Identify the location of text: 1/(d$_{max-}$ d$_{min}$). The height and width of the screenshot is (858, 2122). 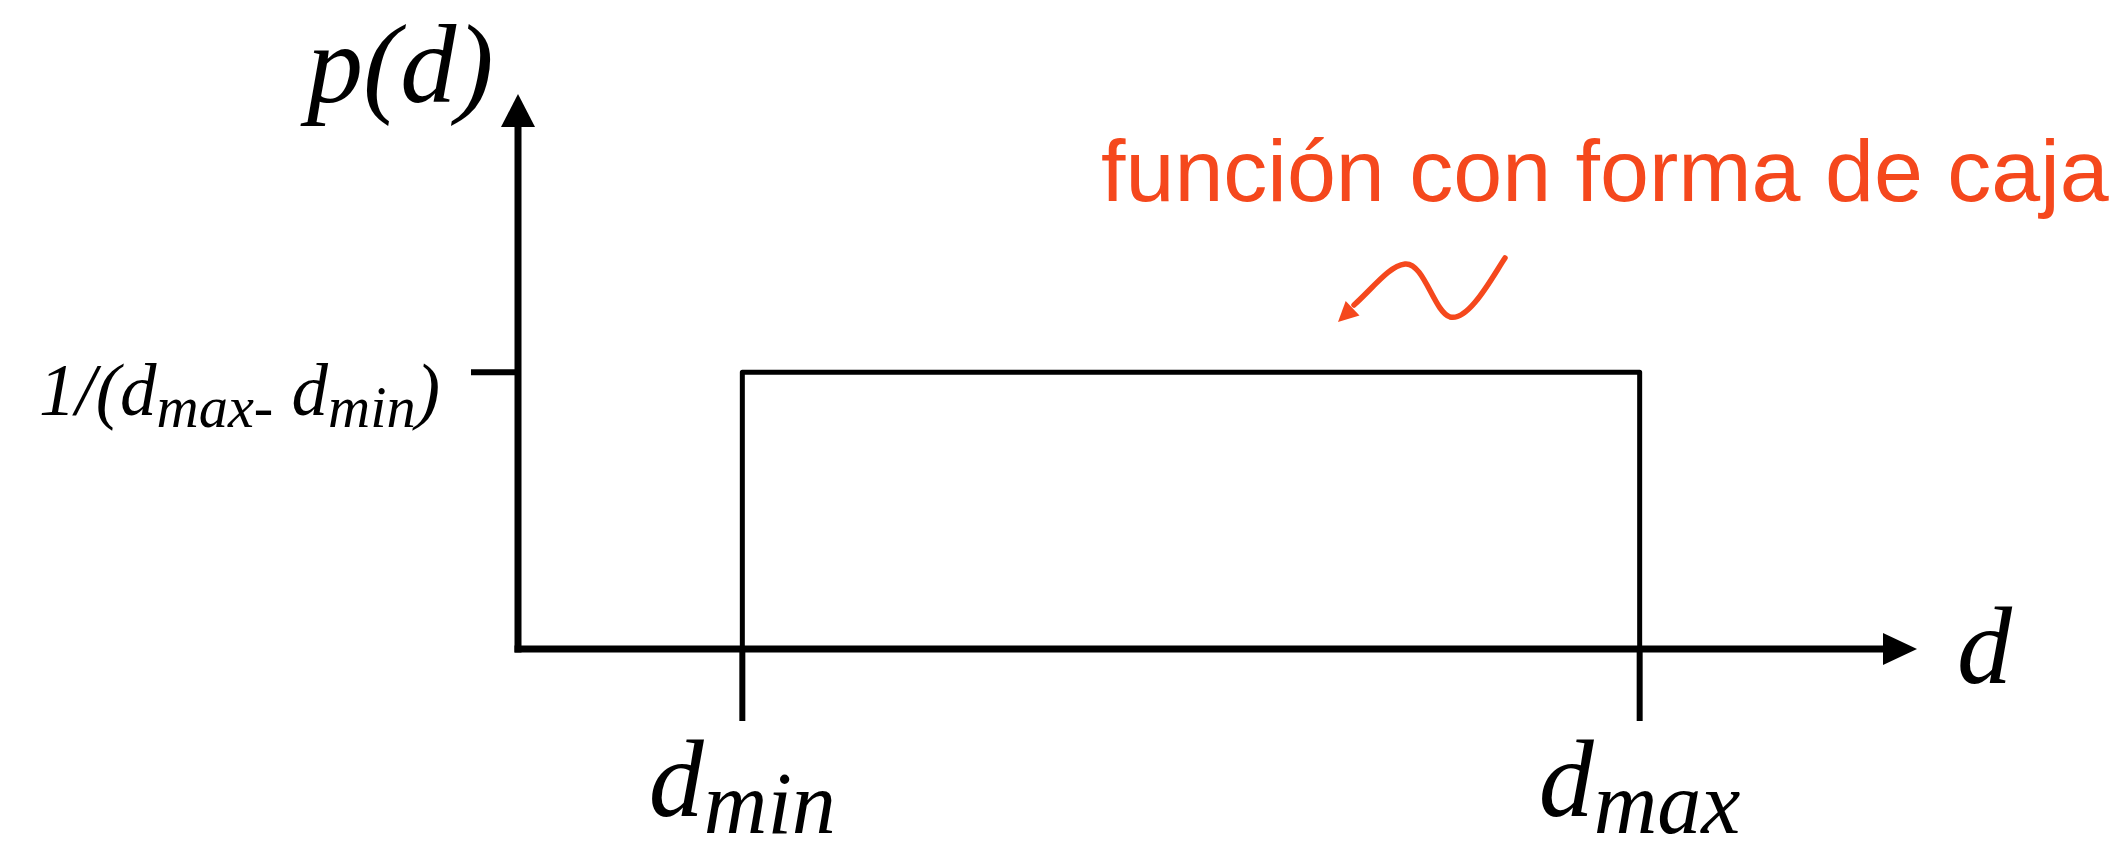
(239, 395).